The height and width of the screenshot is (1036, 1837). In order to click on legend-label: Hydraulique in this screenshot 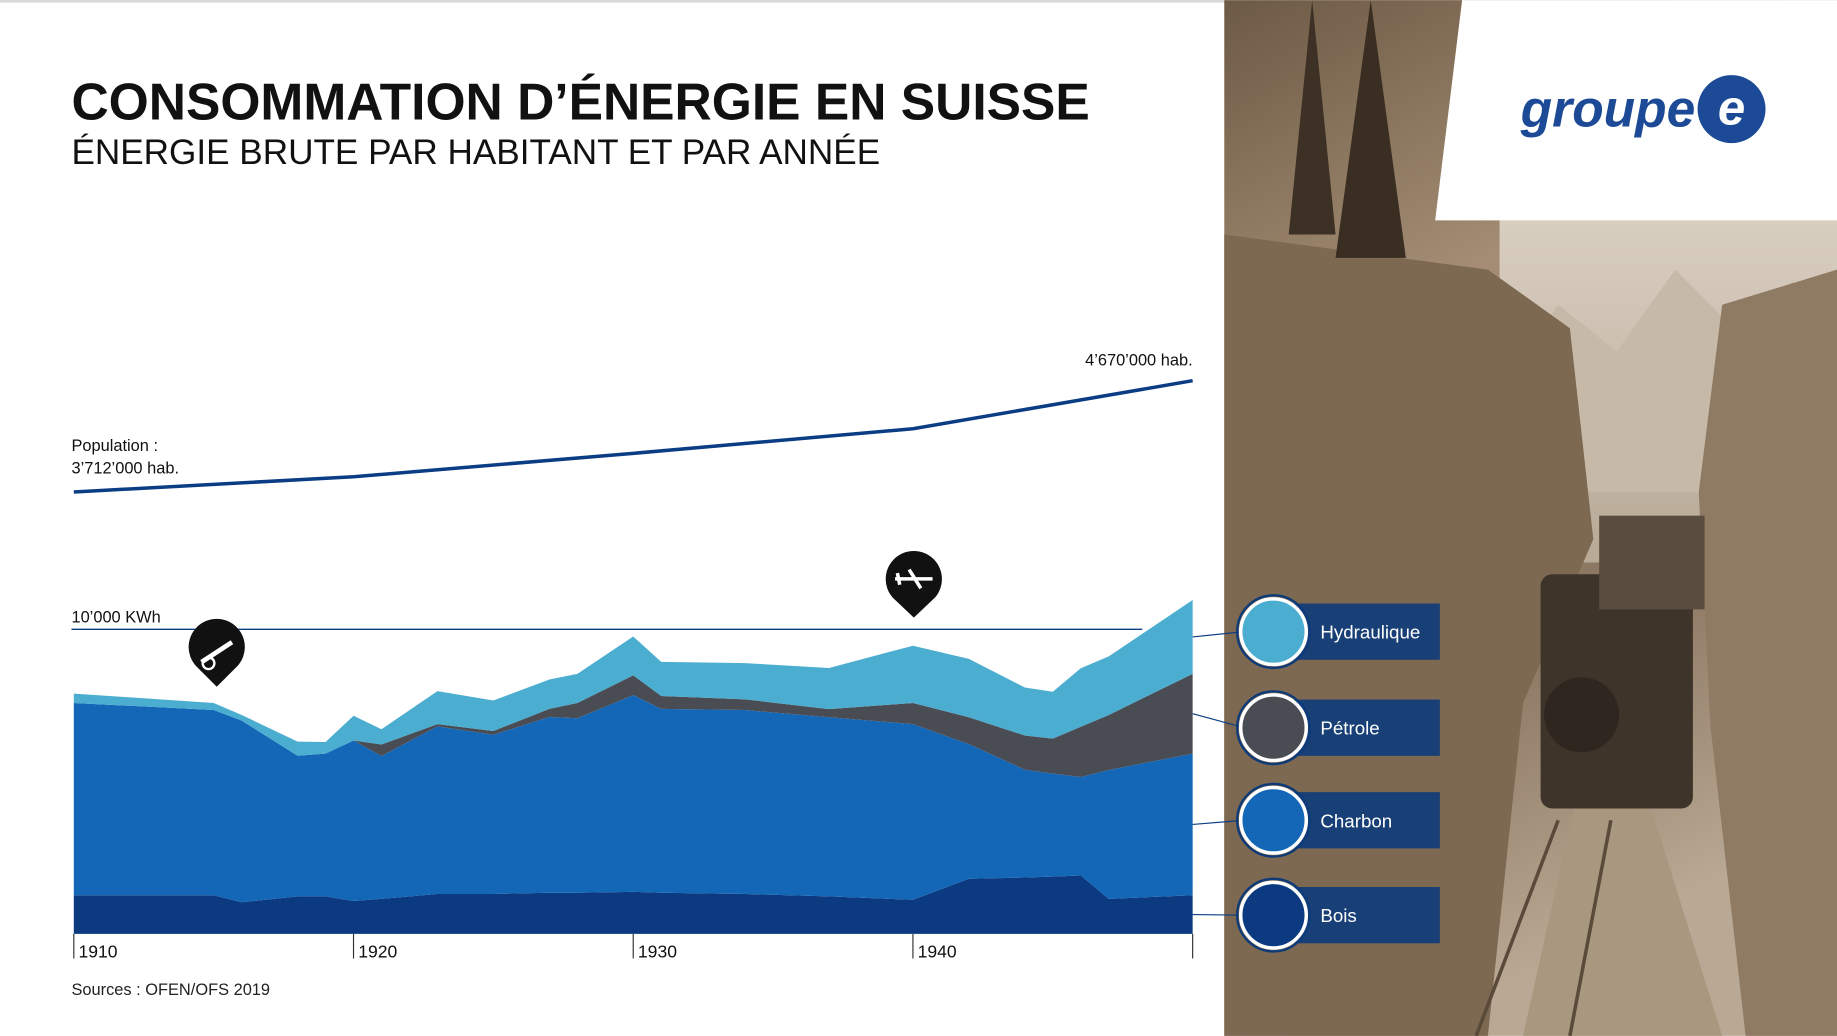, I will do `click(1370, 632)`.